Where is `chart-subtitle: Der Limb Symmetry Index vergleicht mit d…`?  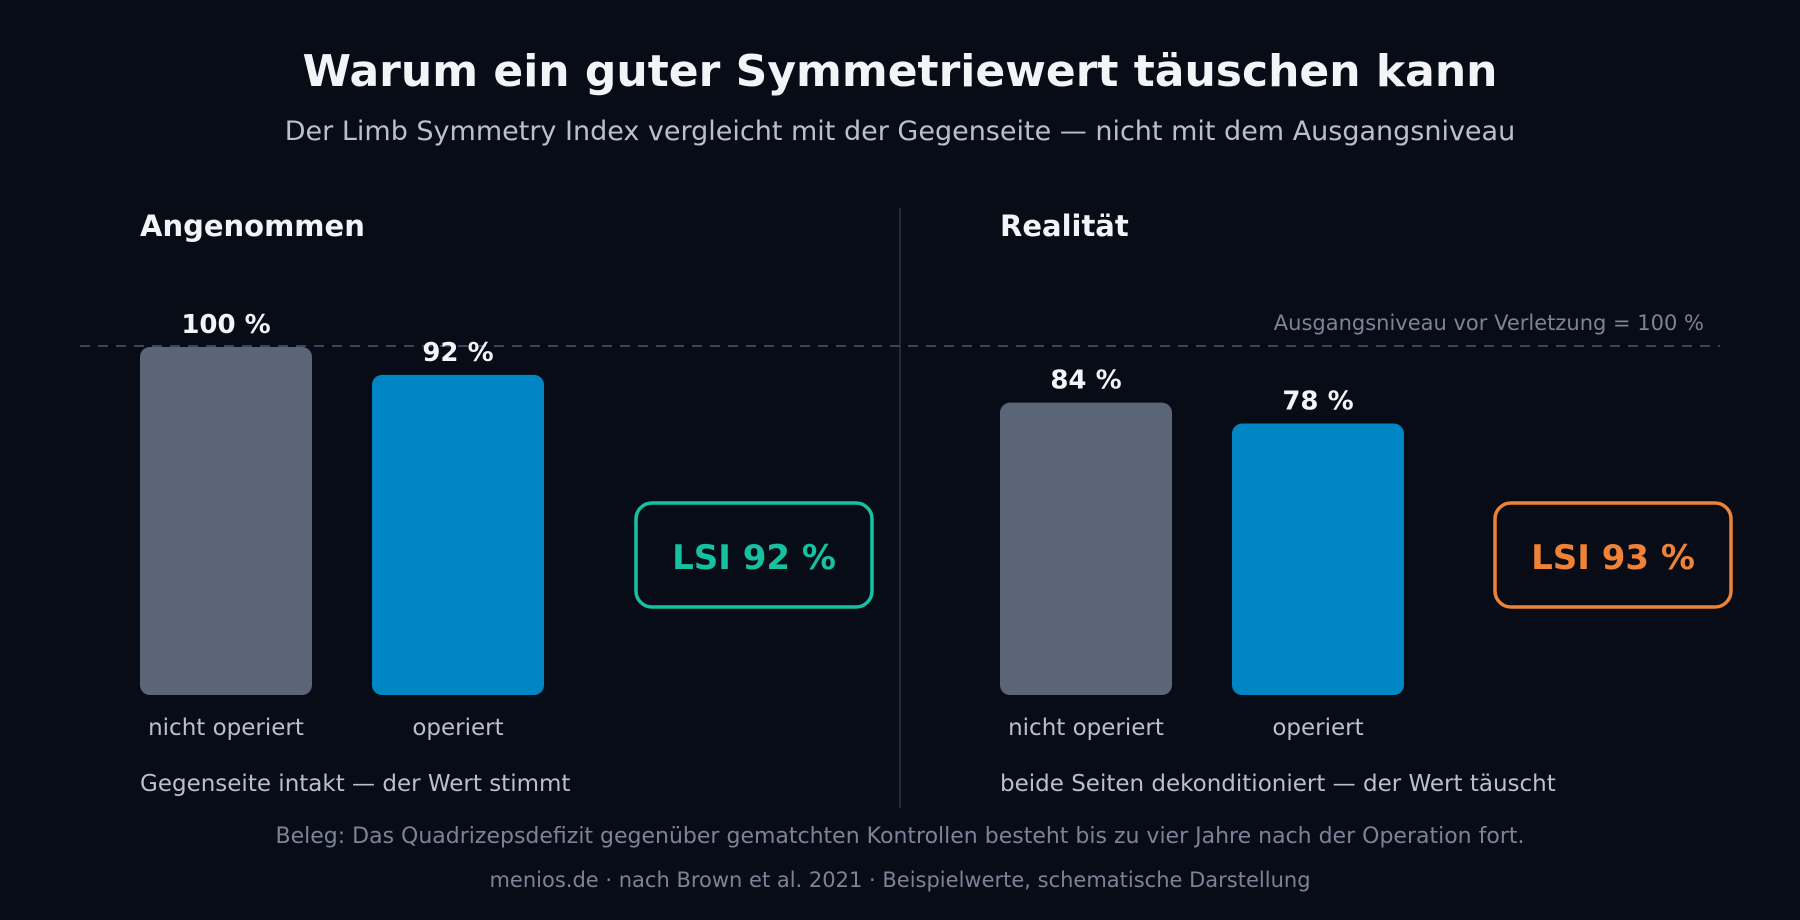
chart-subtitle: Der Limb Symmetry Index vergleicht mit d… is located at coordinates (900, 131).